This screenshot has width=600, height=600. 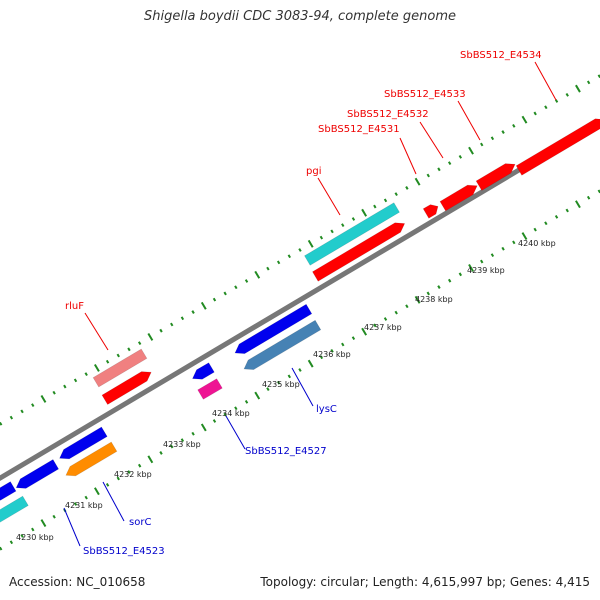 I want to click on gene-SbBS512-E4533, so click(x=495, y=177).